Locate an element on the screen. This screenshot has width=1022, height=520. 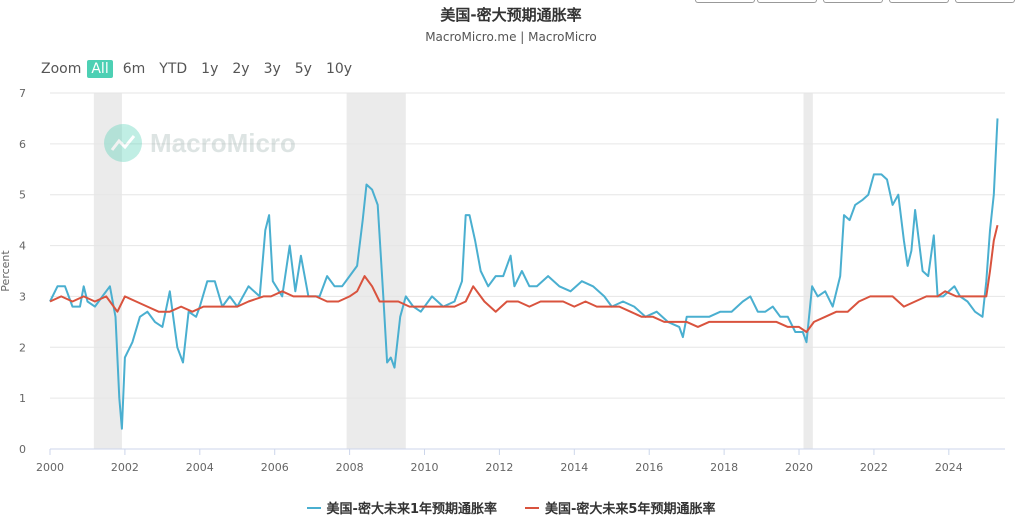
watermark: MacroMicro is located at coordinates (200, 143).